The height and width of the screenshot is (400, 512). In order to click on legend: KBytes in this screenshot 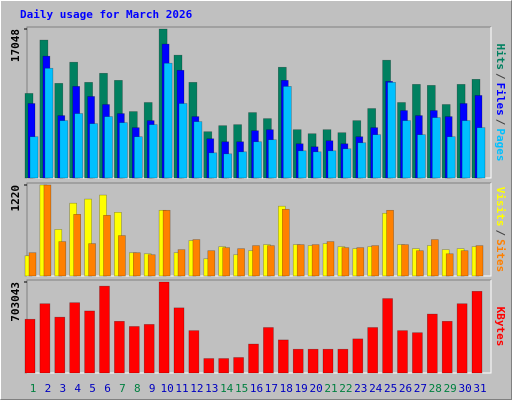, I will do `click(500, 327)`.